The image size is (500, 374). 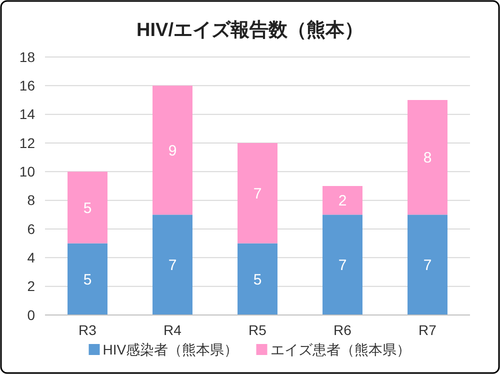 What do you see at coordinates (340, 349) in the screenshot?
I see `legend-label: エイズ患者（熊本県）` at bounding box center [340, 349].